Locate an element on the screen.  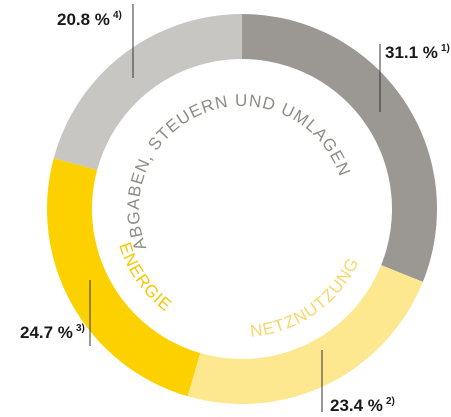
footnote: 1) is located at coordinates (445, 48).